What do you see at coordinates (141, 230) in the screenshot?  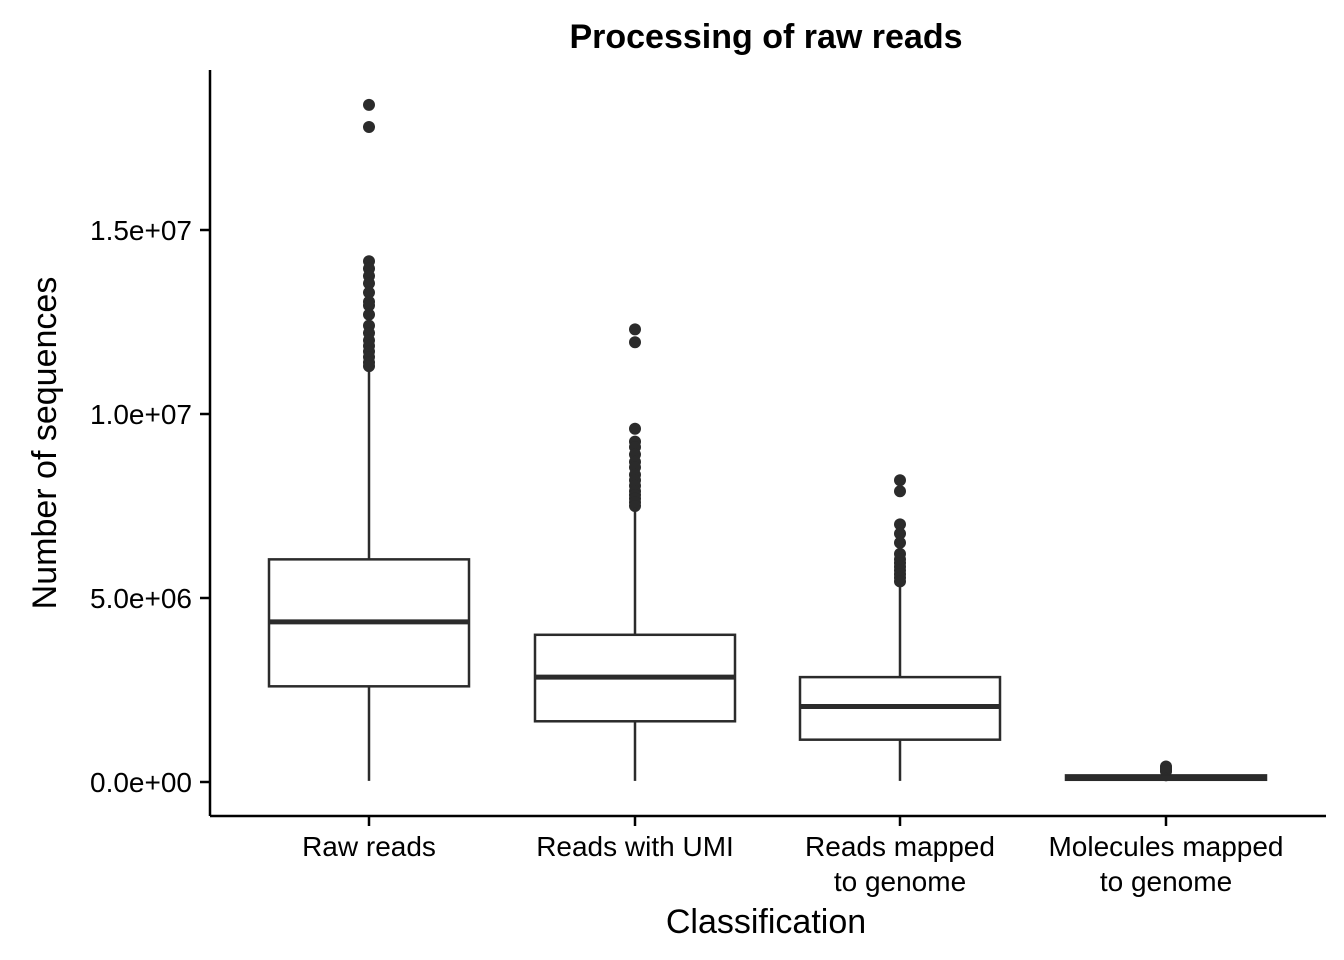 I see `y-tick-label: 1.5e+07` at bounding box center [141, 230].